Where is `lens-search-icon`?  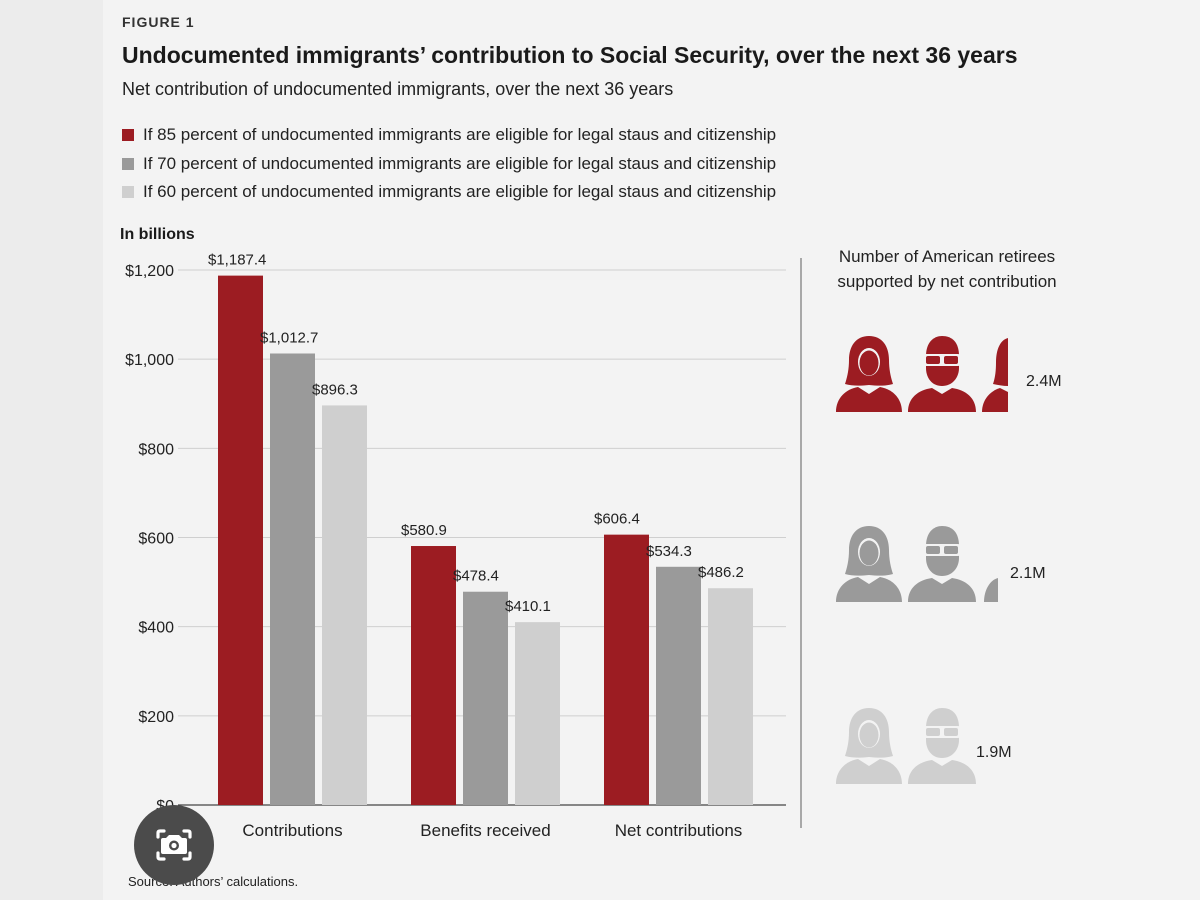 lens-search-icon is located at coordinates (174, 845).